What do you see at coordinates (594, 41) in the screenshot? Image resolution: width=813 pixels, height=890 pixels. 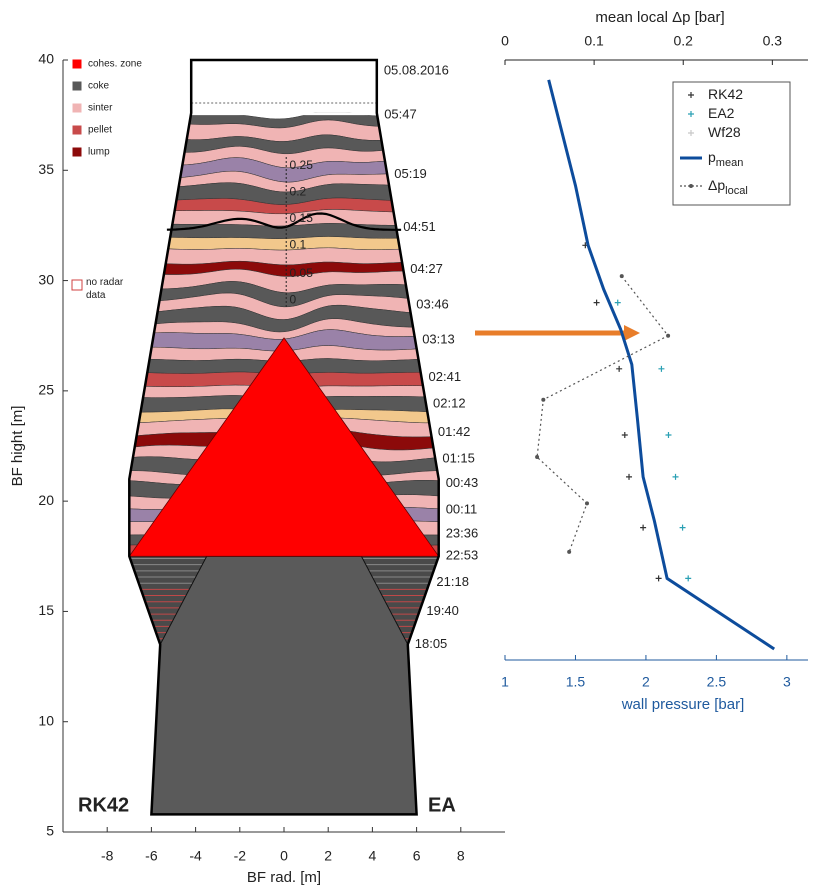 I see `x2-tick-label: 0.1` at bounding box center [594, 41].